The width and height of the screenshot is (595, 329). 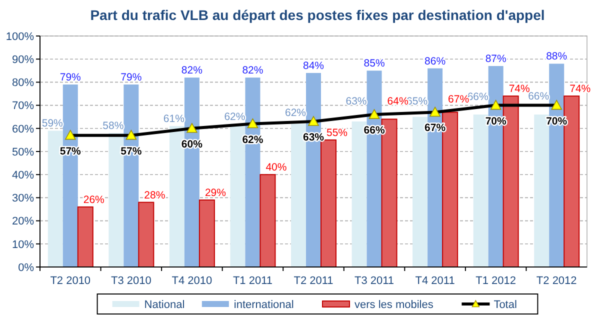 What do you see at coordinates (505, 304) in the screenshot?
I see `legend-label: Total` at bounding box center [505, 304].